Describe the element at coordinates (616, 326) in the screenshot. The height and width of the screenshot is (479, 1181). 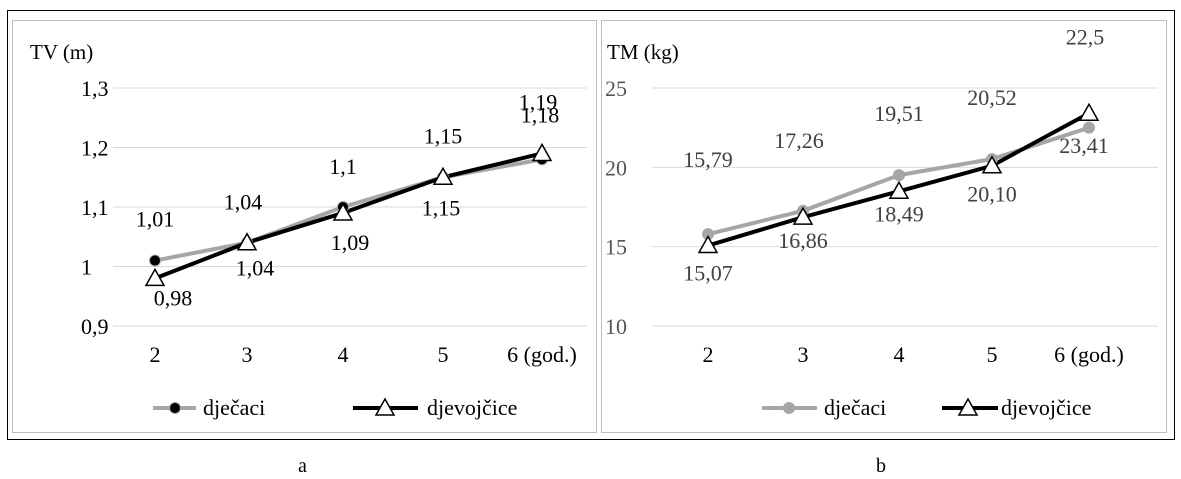
I see `y-tick-label: 10` at that location.